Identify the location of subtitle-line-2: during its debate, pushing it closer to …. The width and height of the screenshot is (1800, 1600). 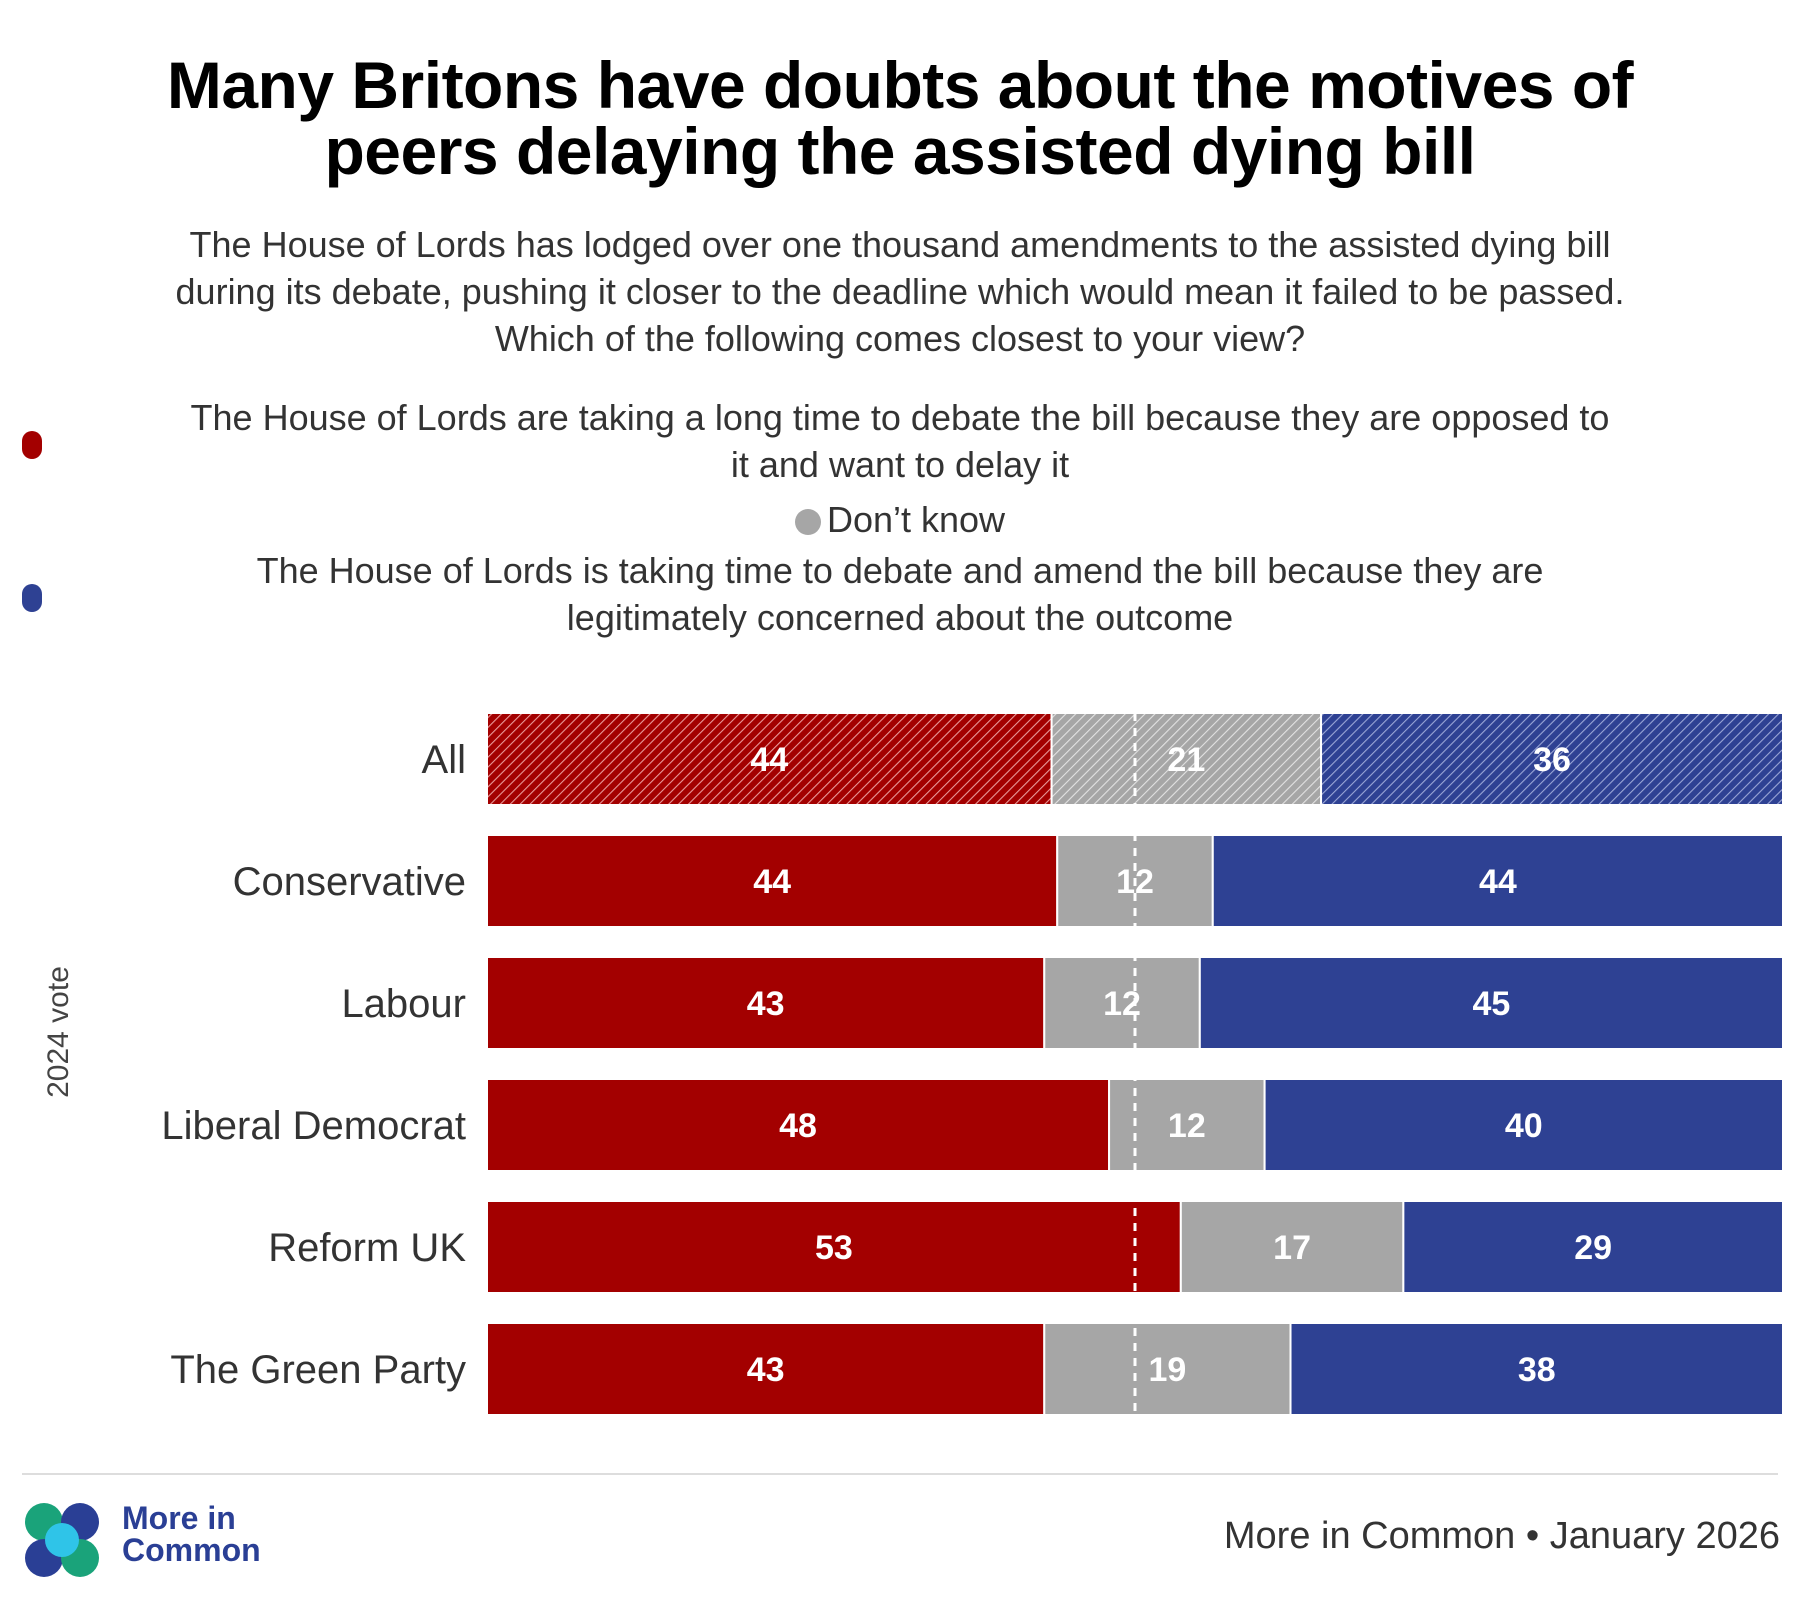
(900, 291).